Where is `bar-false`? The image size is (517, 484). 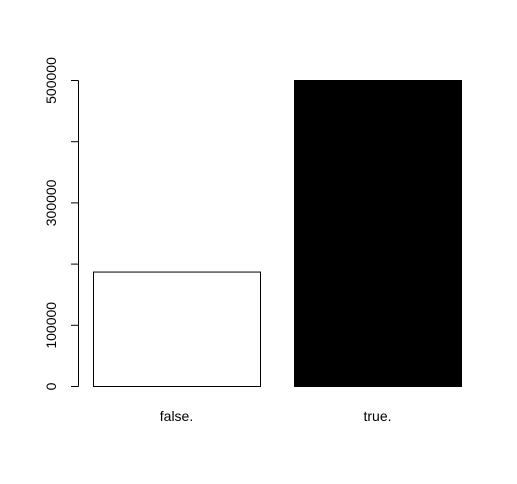 bar-false is located at coordinates (177, 329).